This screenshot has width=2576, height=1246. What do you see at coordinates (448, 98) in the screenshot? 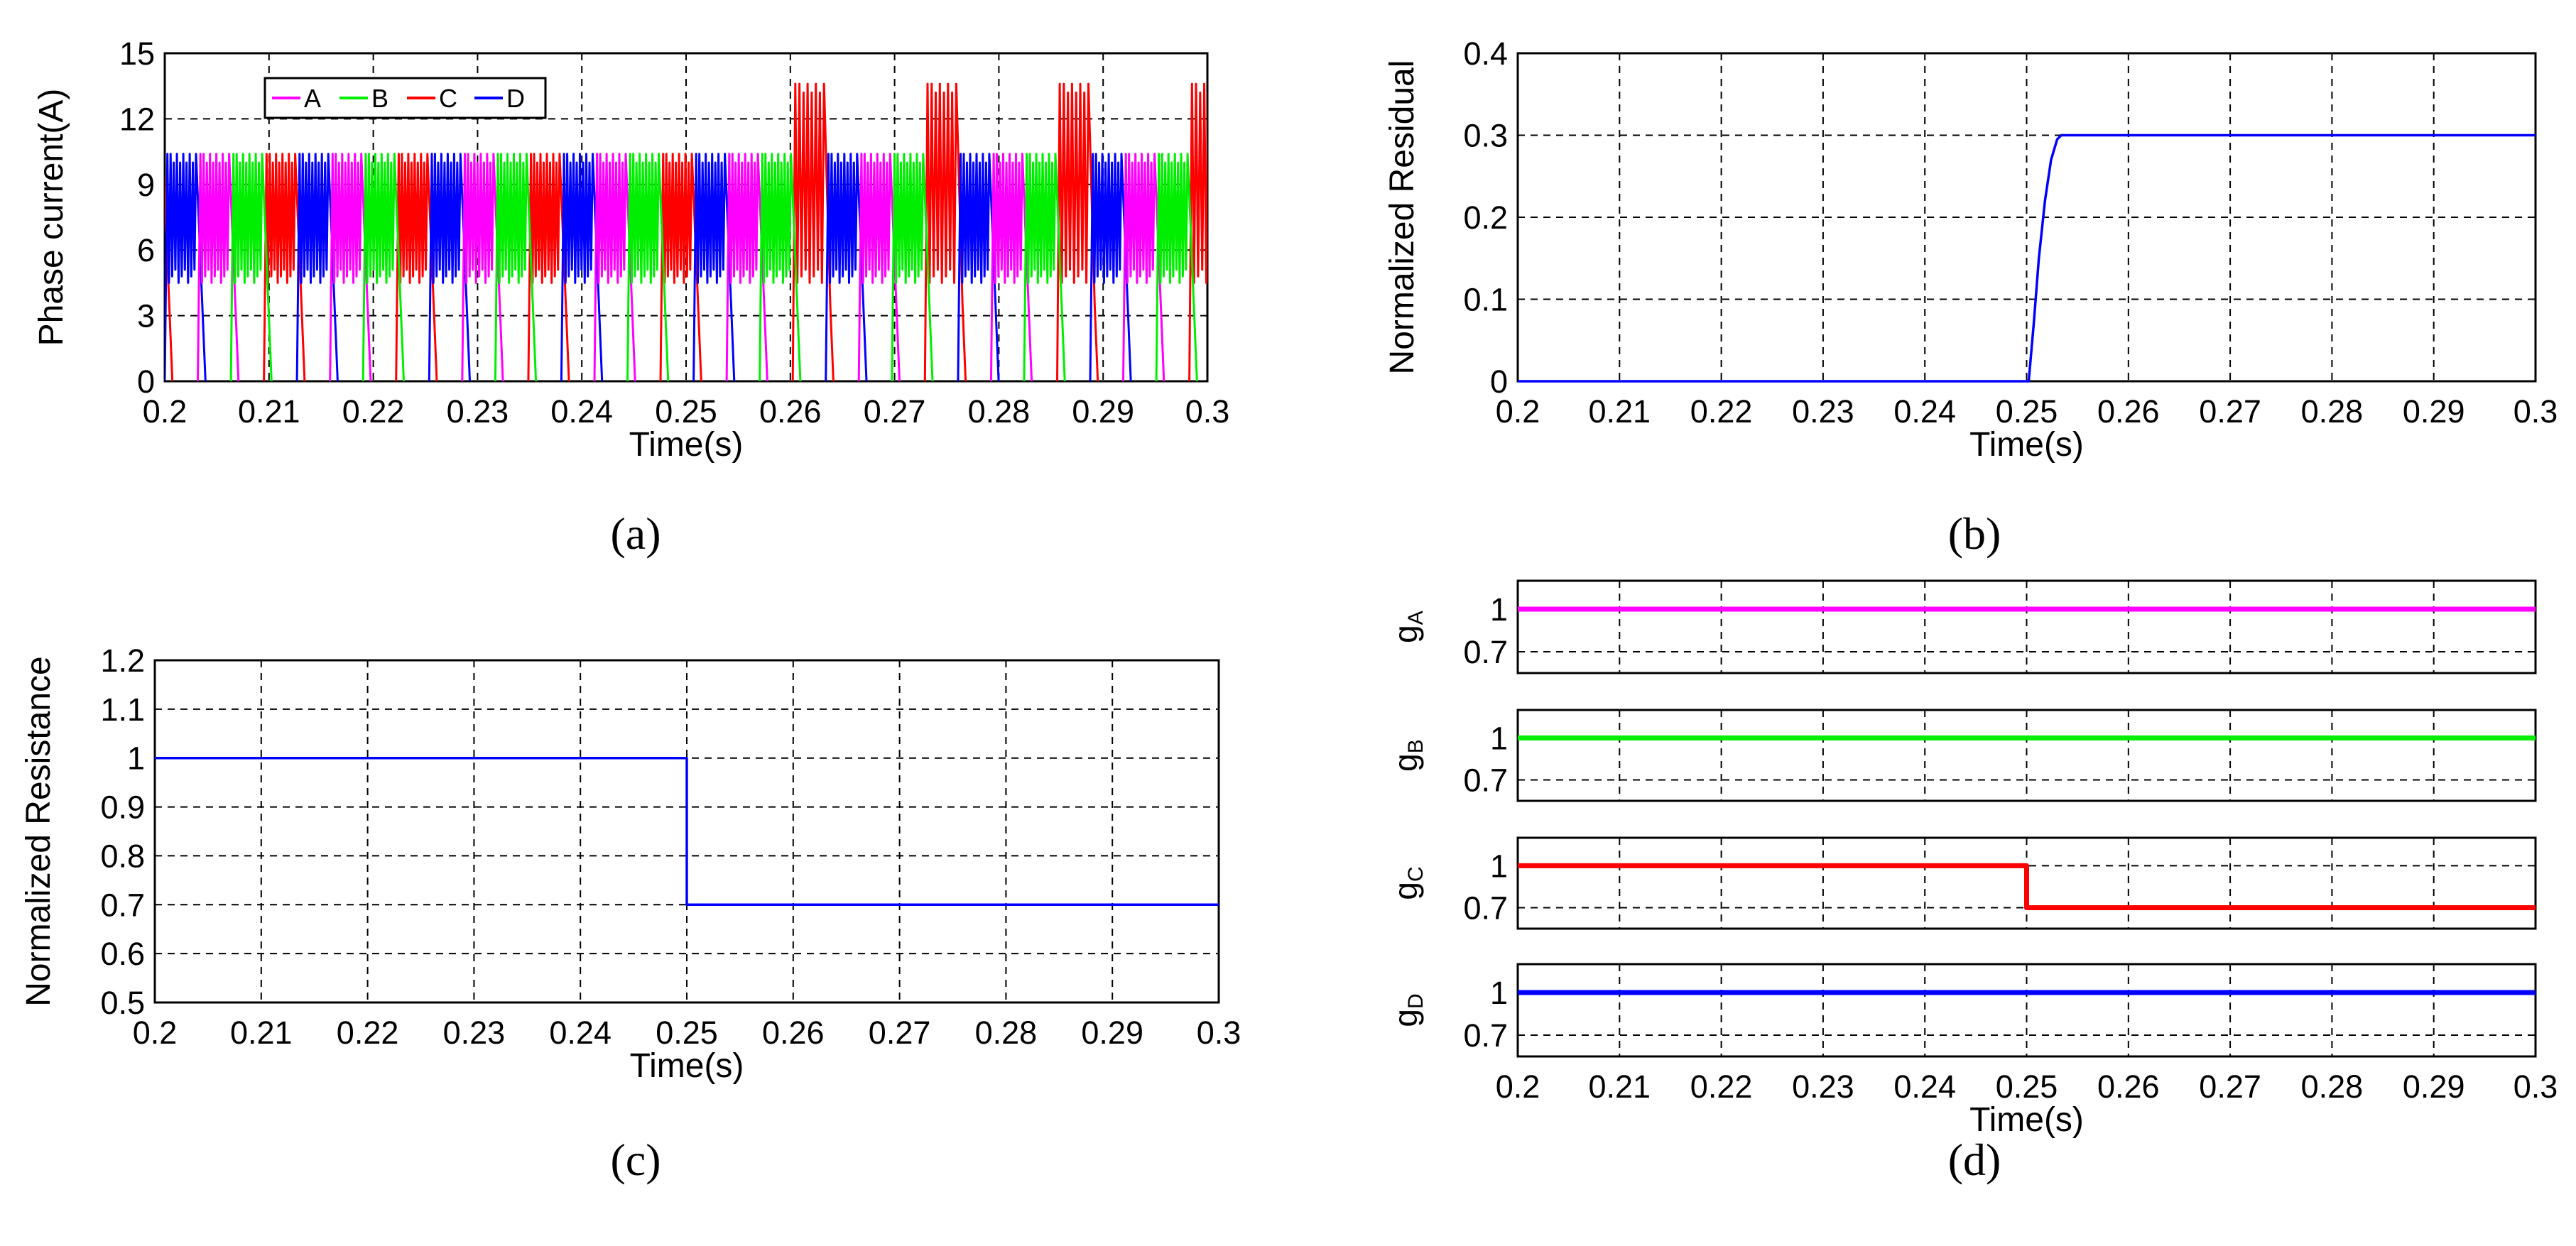
I see `legend-label-C: C` at bounding box center [448, 98].